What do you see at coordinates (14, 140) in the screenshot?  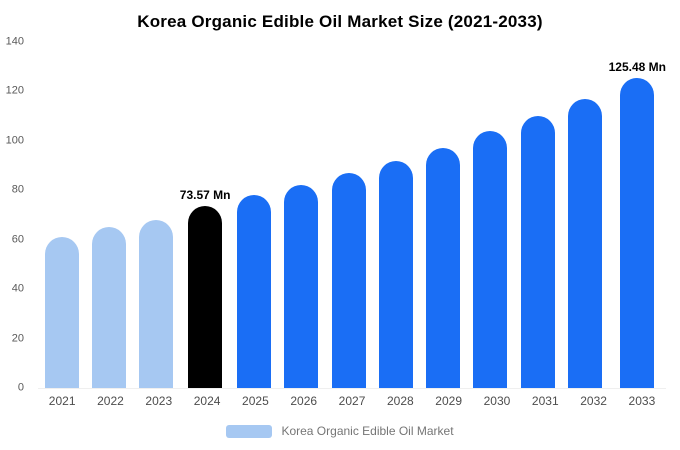 I see `y-tick-label: 100` at bounding box center [14, 140].